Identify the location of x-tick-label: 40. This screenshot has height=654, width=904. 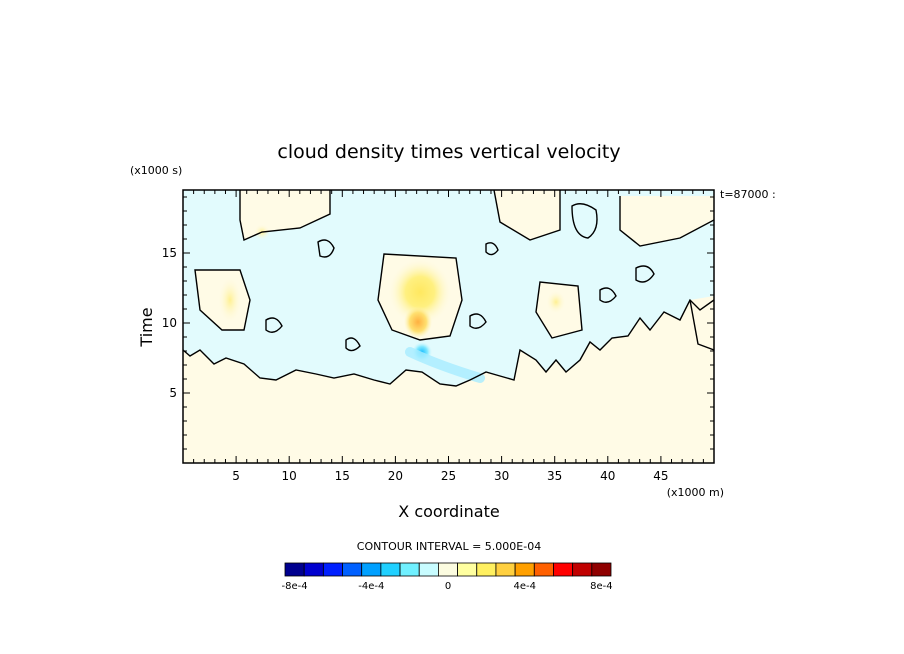
(607, 476).